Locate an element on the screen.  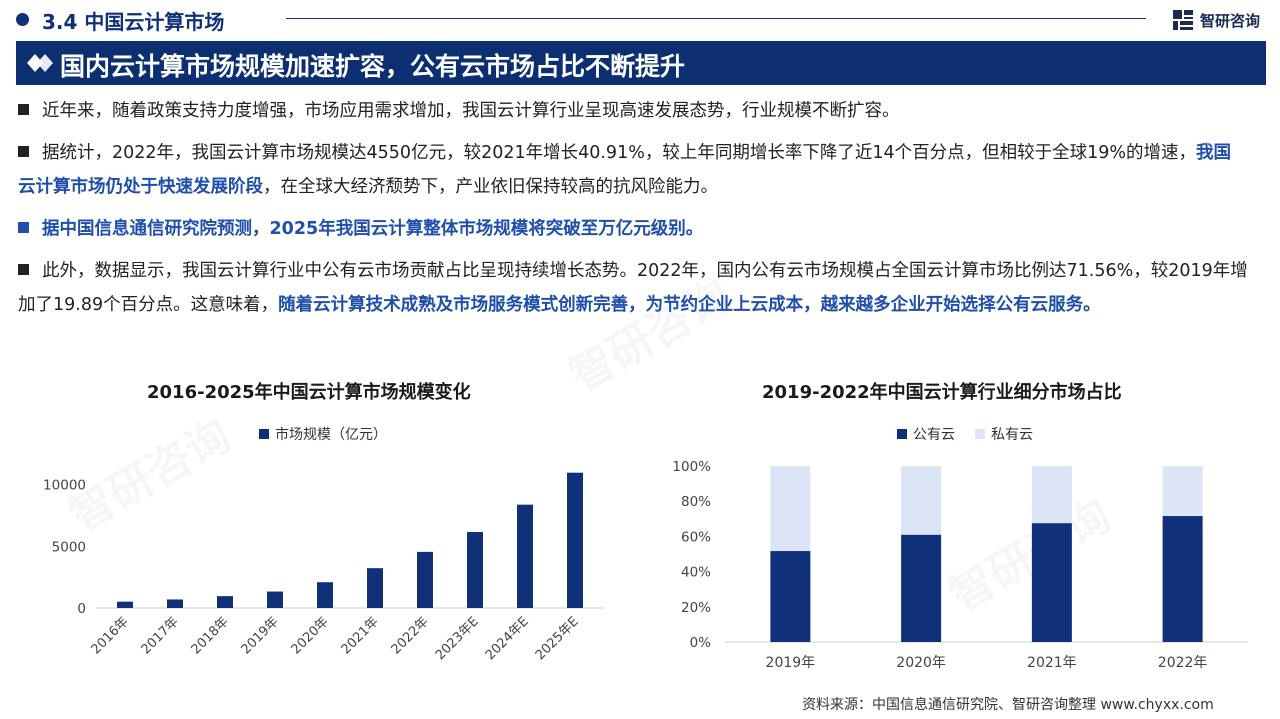
y-tick-label: 5000 is located at coordinates (69, 547).